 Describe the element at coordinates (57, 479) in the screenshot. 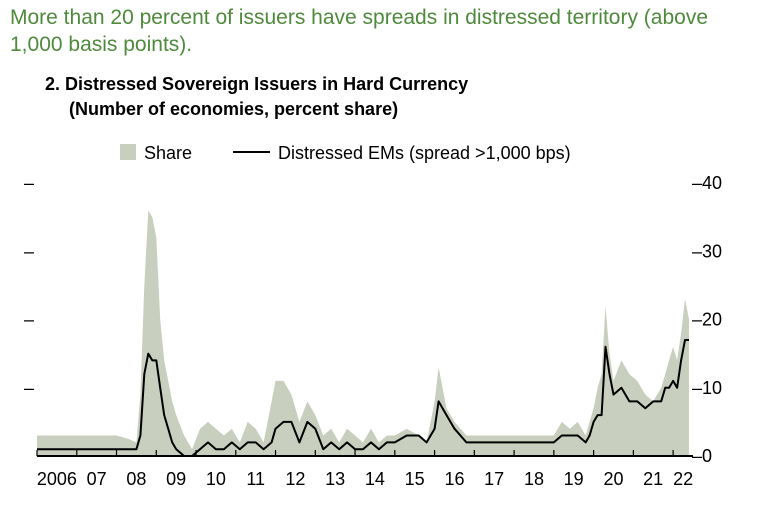

I see `x-tick-label: 2006` at that location.